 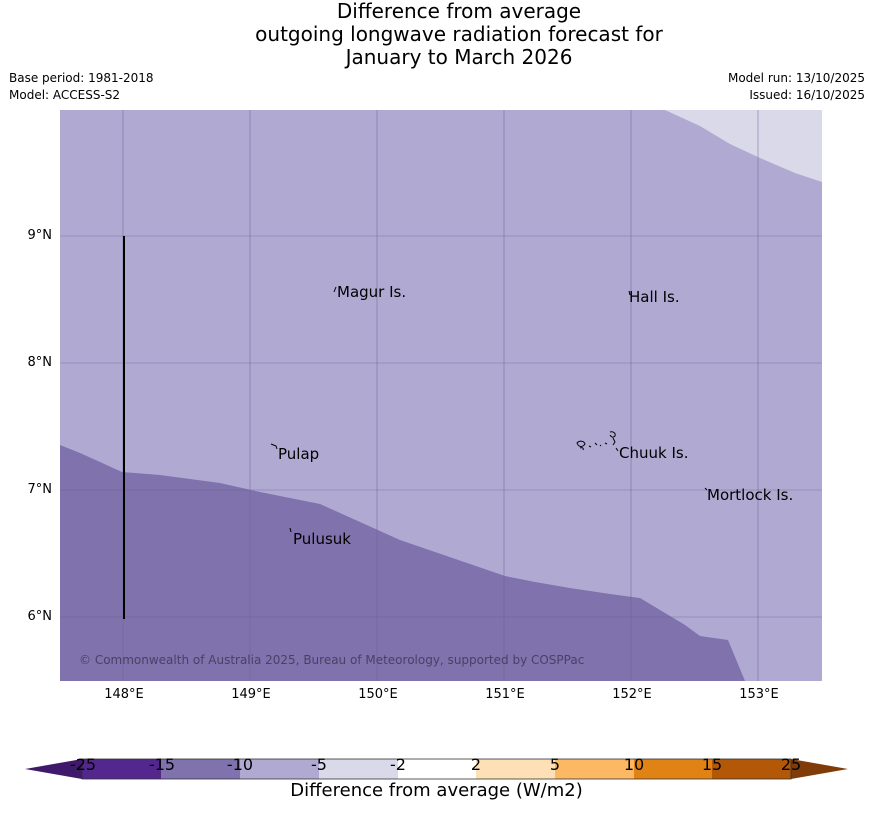 I want to click on lon-label-149e: 149°E, so click(x=251, y=694).